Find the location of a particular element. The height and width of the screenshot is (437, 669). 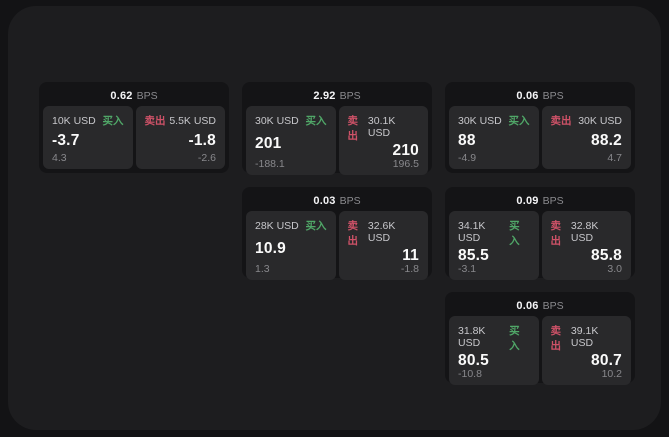

sell-amount: 32.8K USD is located at coordinates (584, 232).